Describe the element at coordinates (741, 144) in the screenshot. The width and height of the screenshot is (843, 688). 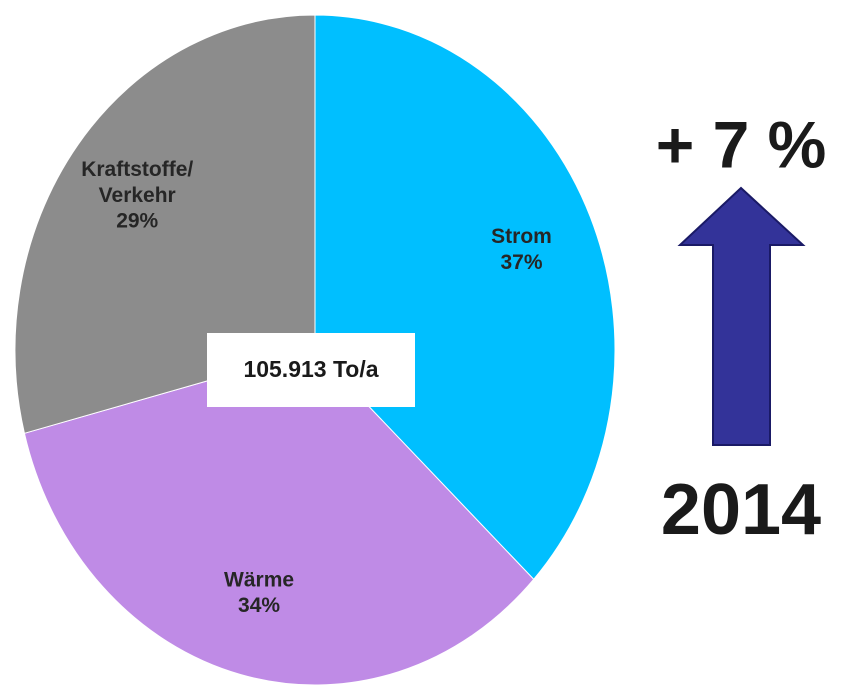
I see `change-label: + 7 %` at that location.